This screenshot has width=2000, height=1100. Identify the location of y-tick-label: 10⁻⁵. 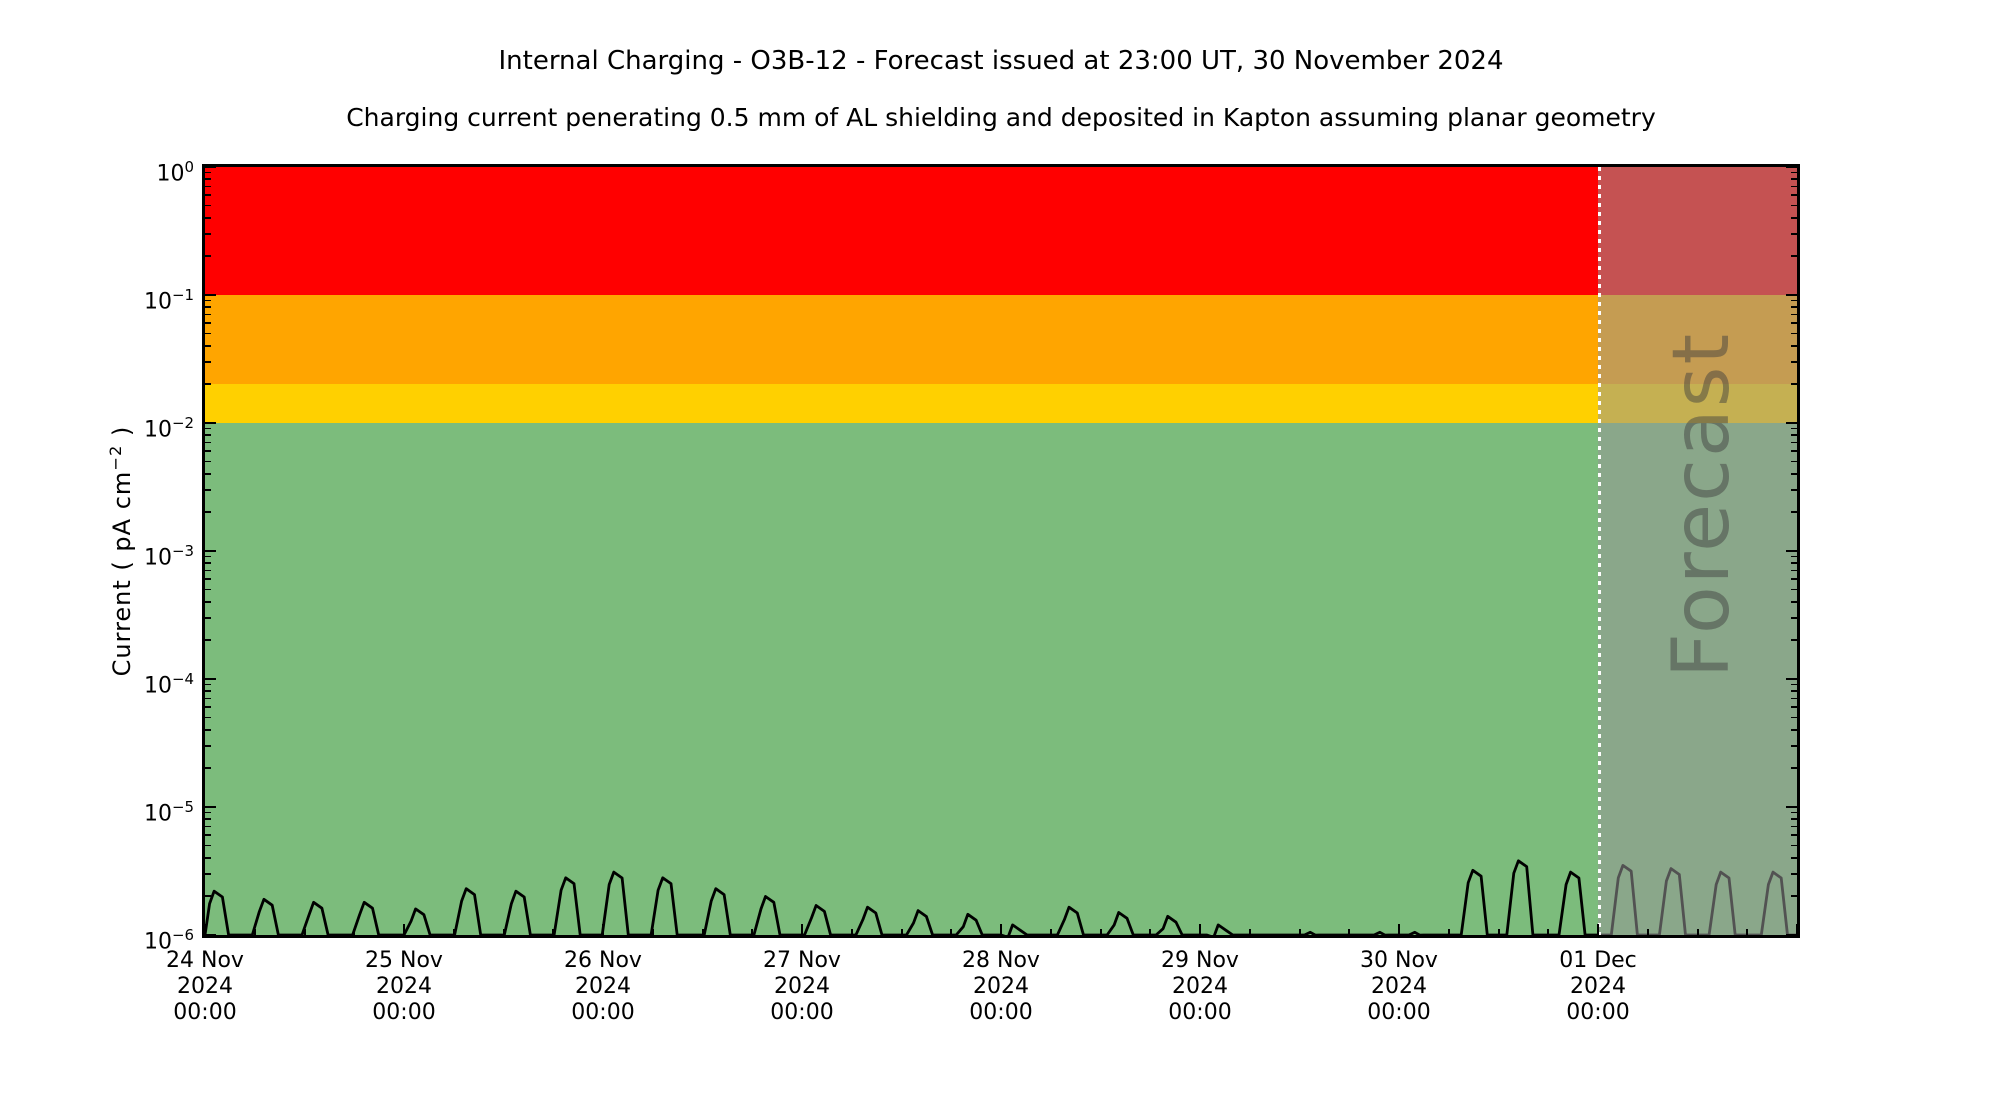
(168, 812).